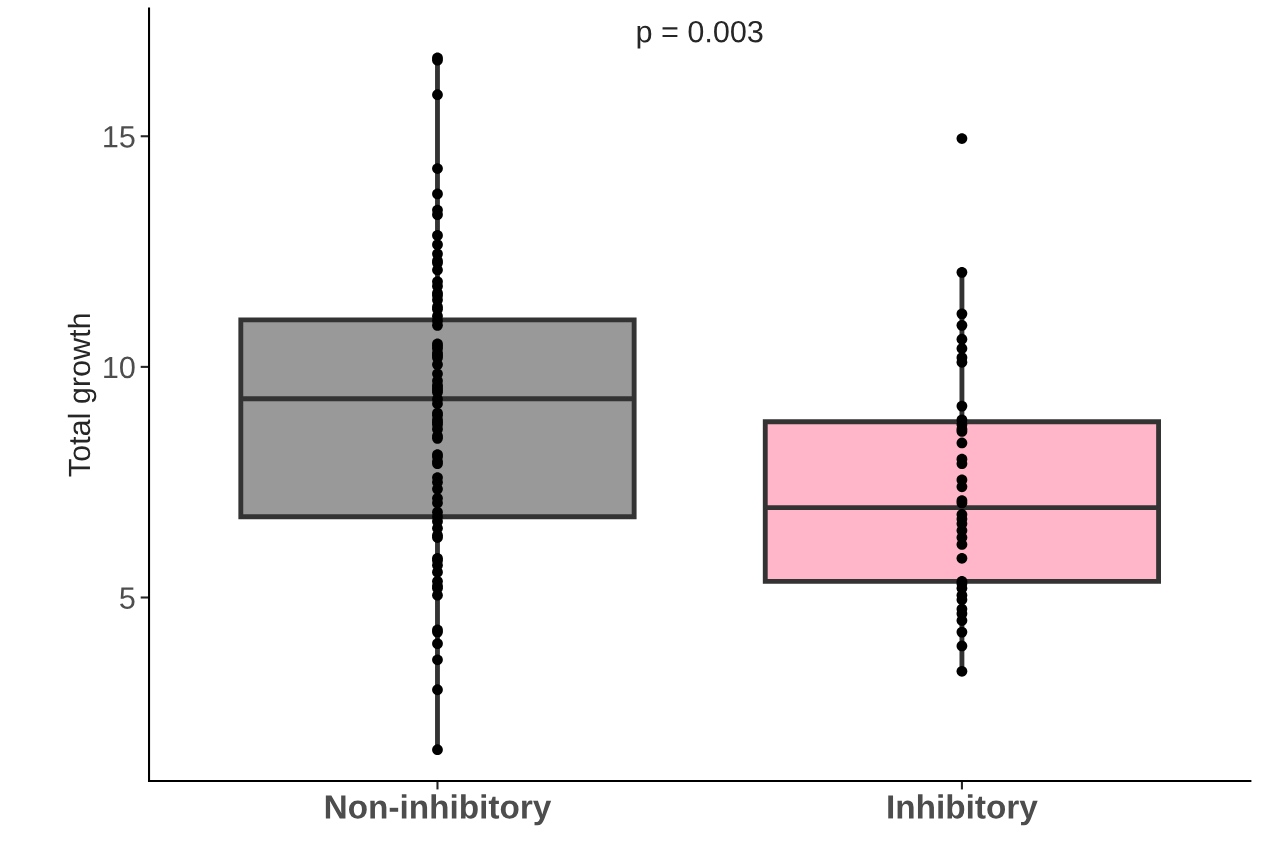 Image resolution: width=1263 pixels, height=849 pixels. Describe the element at coordinates (119, 137) in the screenshot. I see `y-tick-label: 15` at that location.